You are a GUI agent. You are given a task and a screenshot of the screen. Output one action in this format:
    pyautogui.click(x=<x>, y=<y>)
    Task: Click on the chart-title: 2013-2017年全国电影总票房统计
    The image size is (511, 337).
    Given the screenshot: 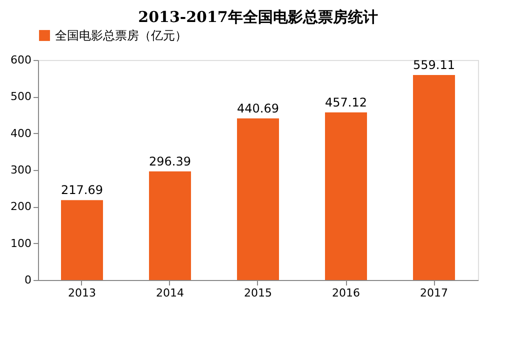 What is the action you would take?
    pyautogui.click(x=258, y=17)
    